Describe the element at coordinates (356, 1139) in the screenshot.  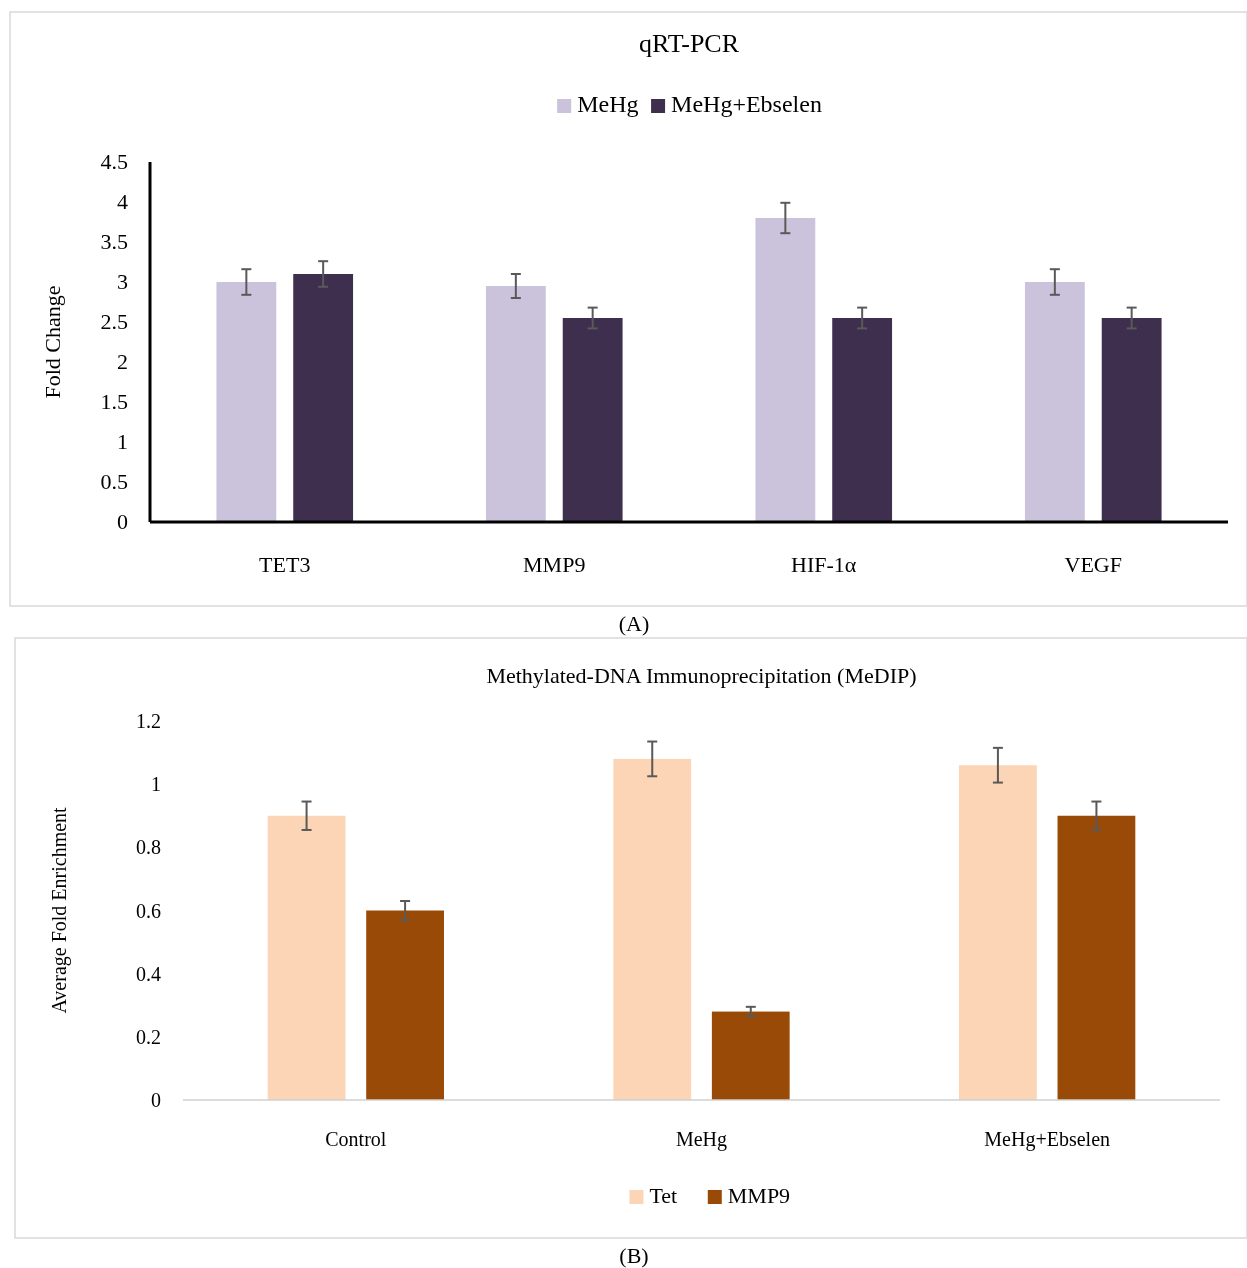
I see `x-tick-label: Control` at that location.